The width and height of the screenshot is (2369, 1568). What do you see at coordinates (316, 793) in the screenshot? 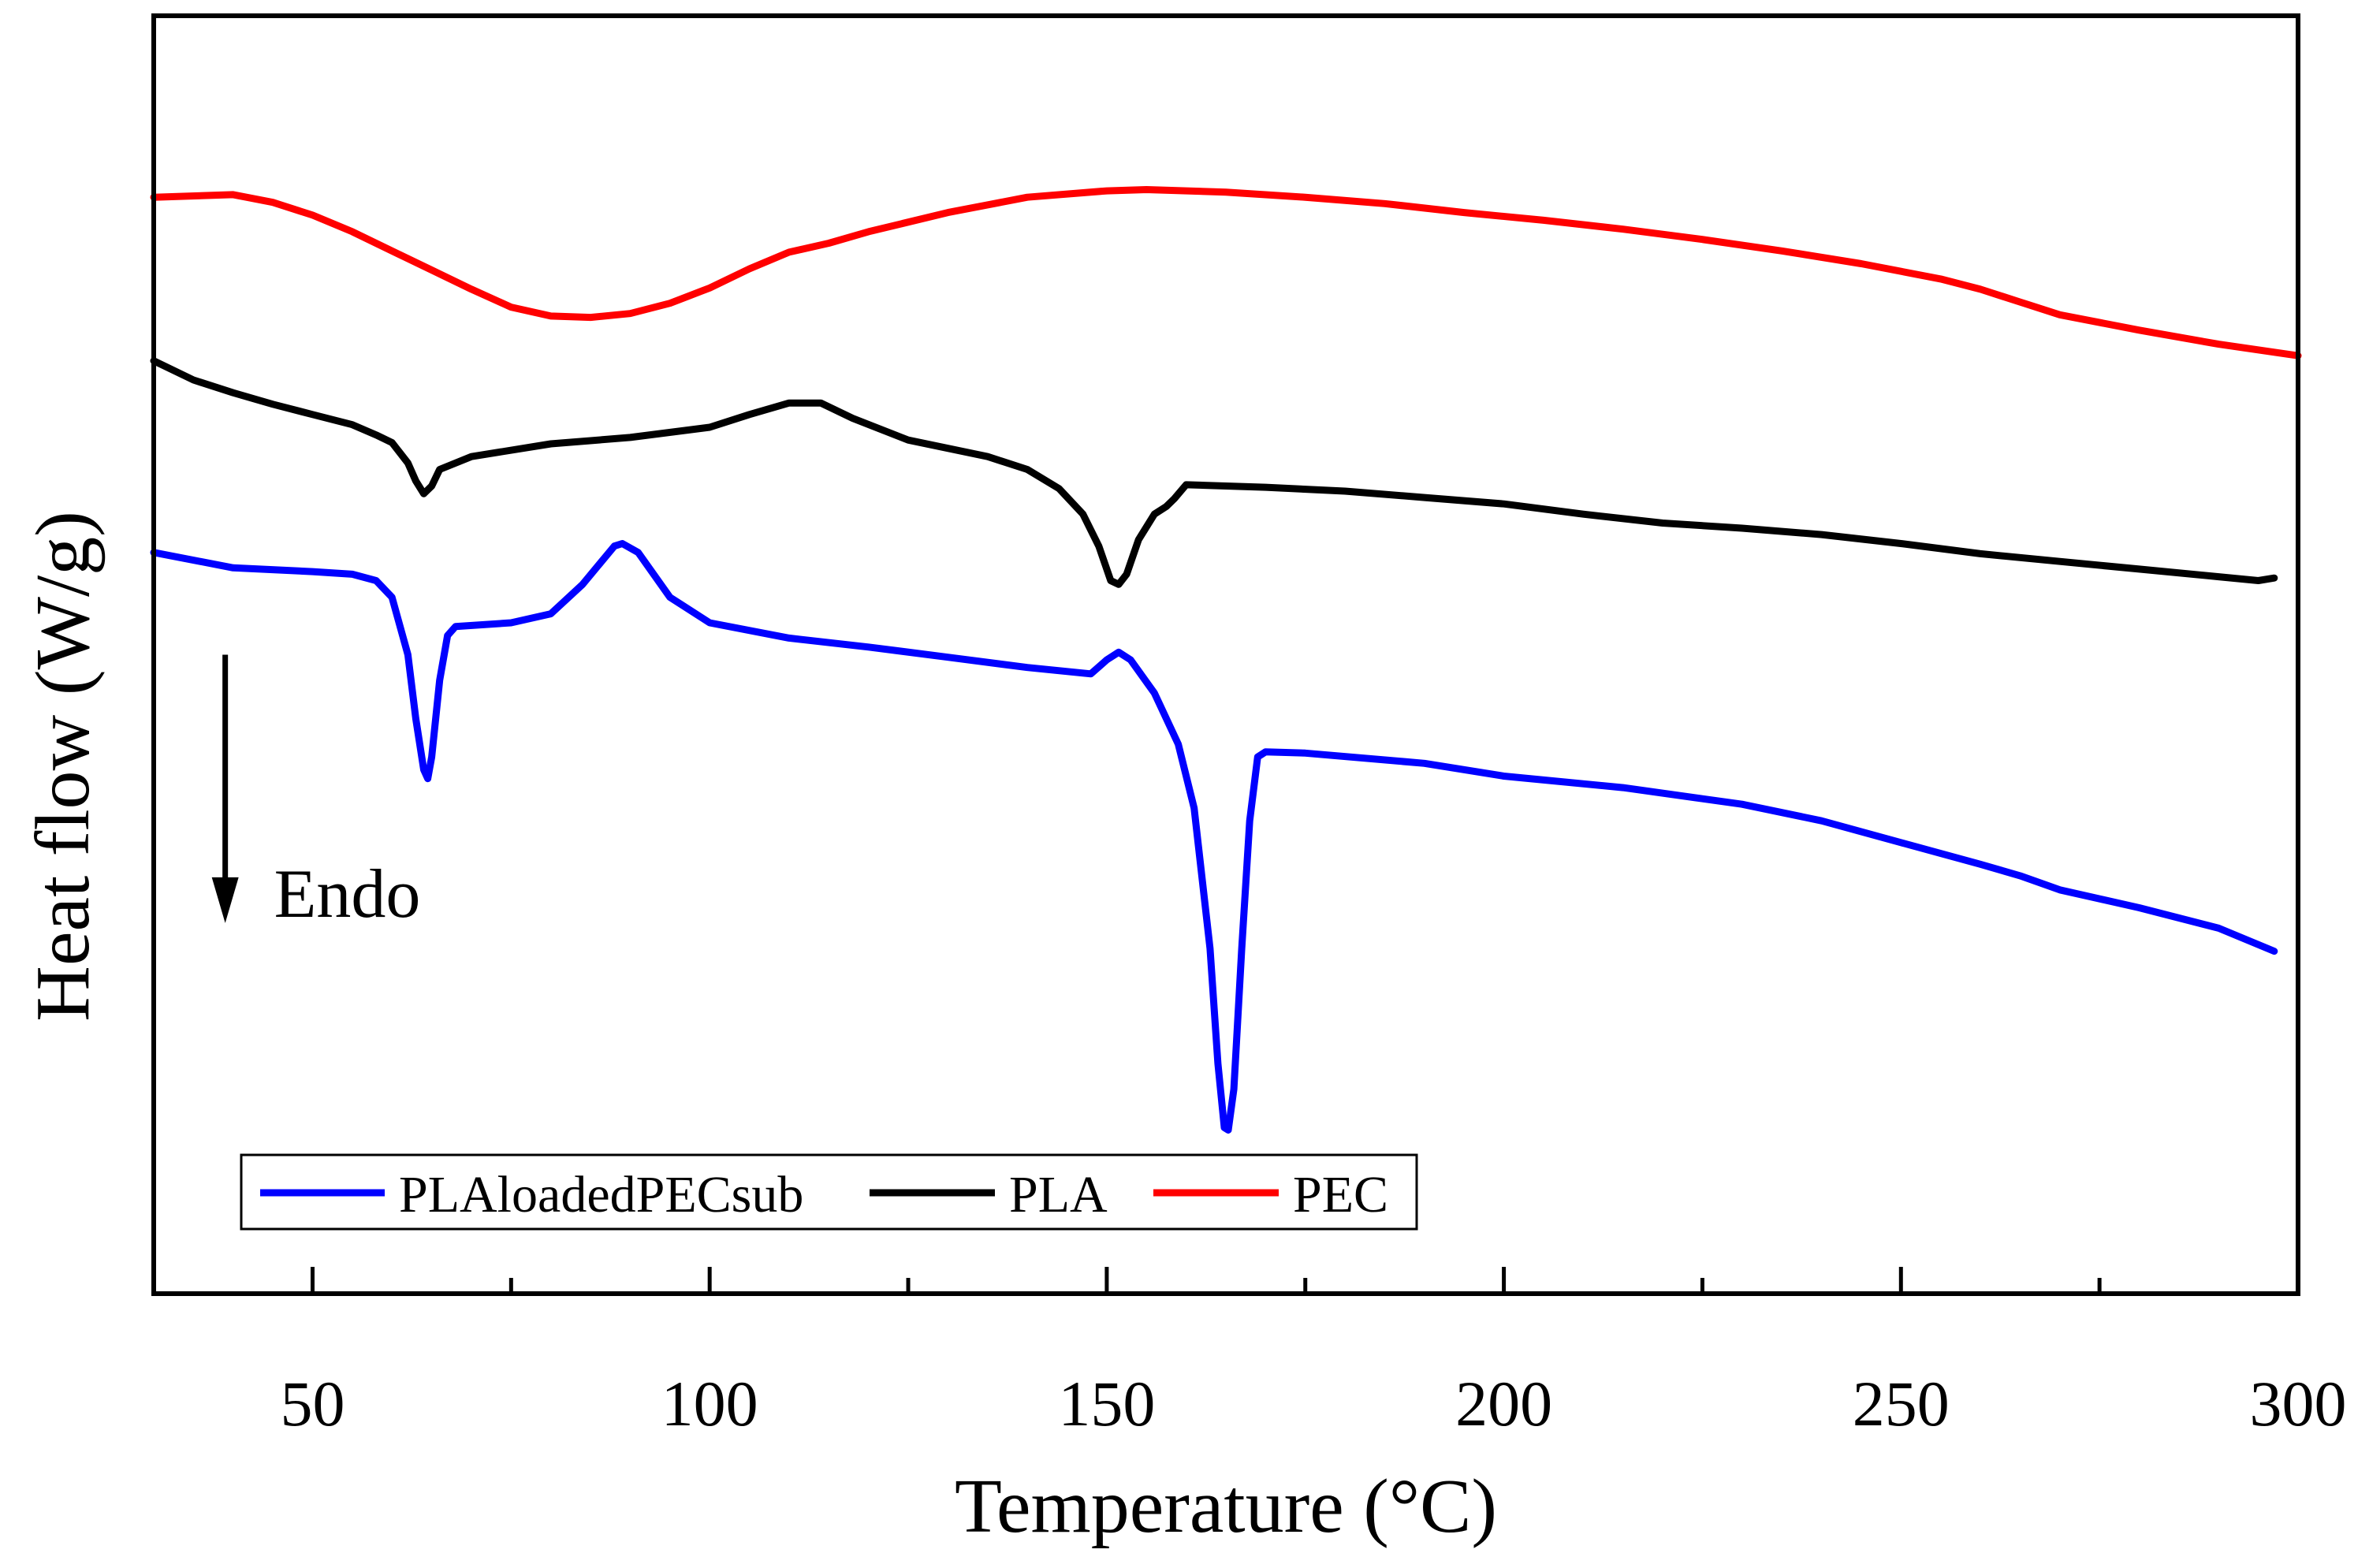
I see `endo-annotation: Endo` at bounding box center [316, 793].